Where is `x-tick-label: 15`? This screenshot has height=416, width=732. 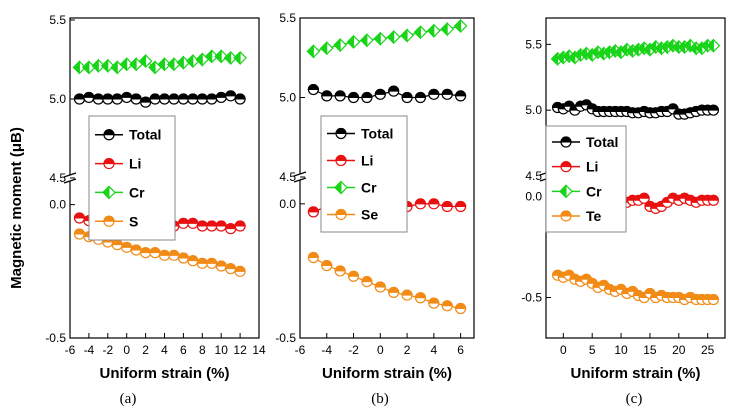 x-tick-label: 15 is located at coordinates (650, 350).